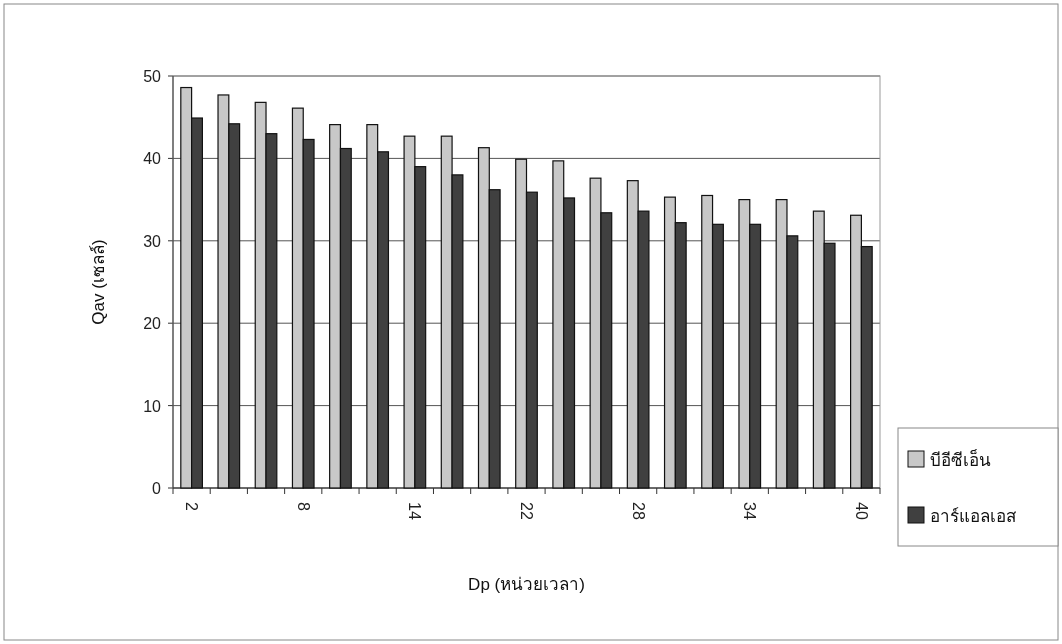 The image size is (1062, 644). What do you see at coordinates (526, 584) in the screenshot?
I see `x-axis-title: Dp (หน่วยเวลา)` at bounding box center [526, 584].